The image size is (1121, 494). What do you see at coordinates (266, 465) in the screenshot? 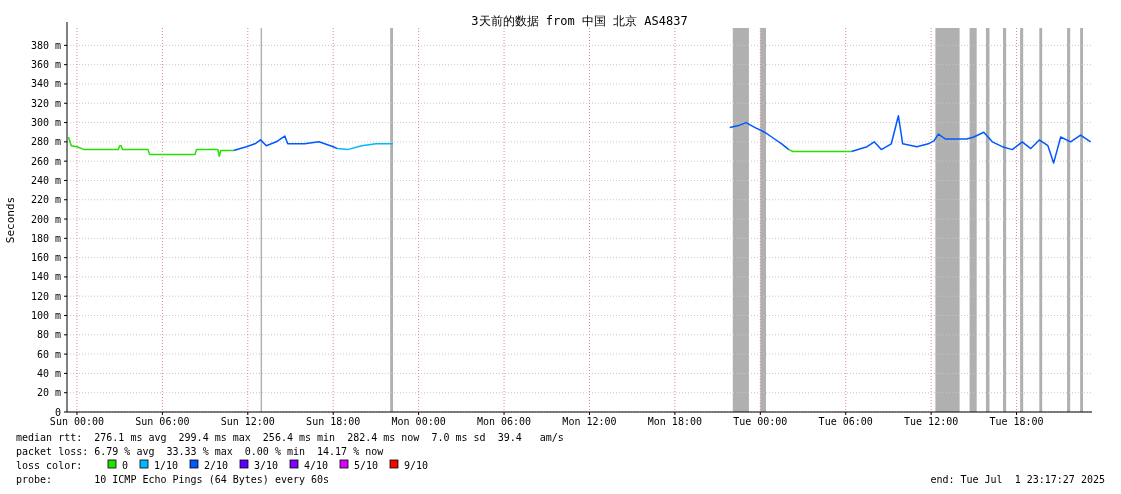
I see `legend-label: 3/10` at bounding box center [266, 465].